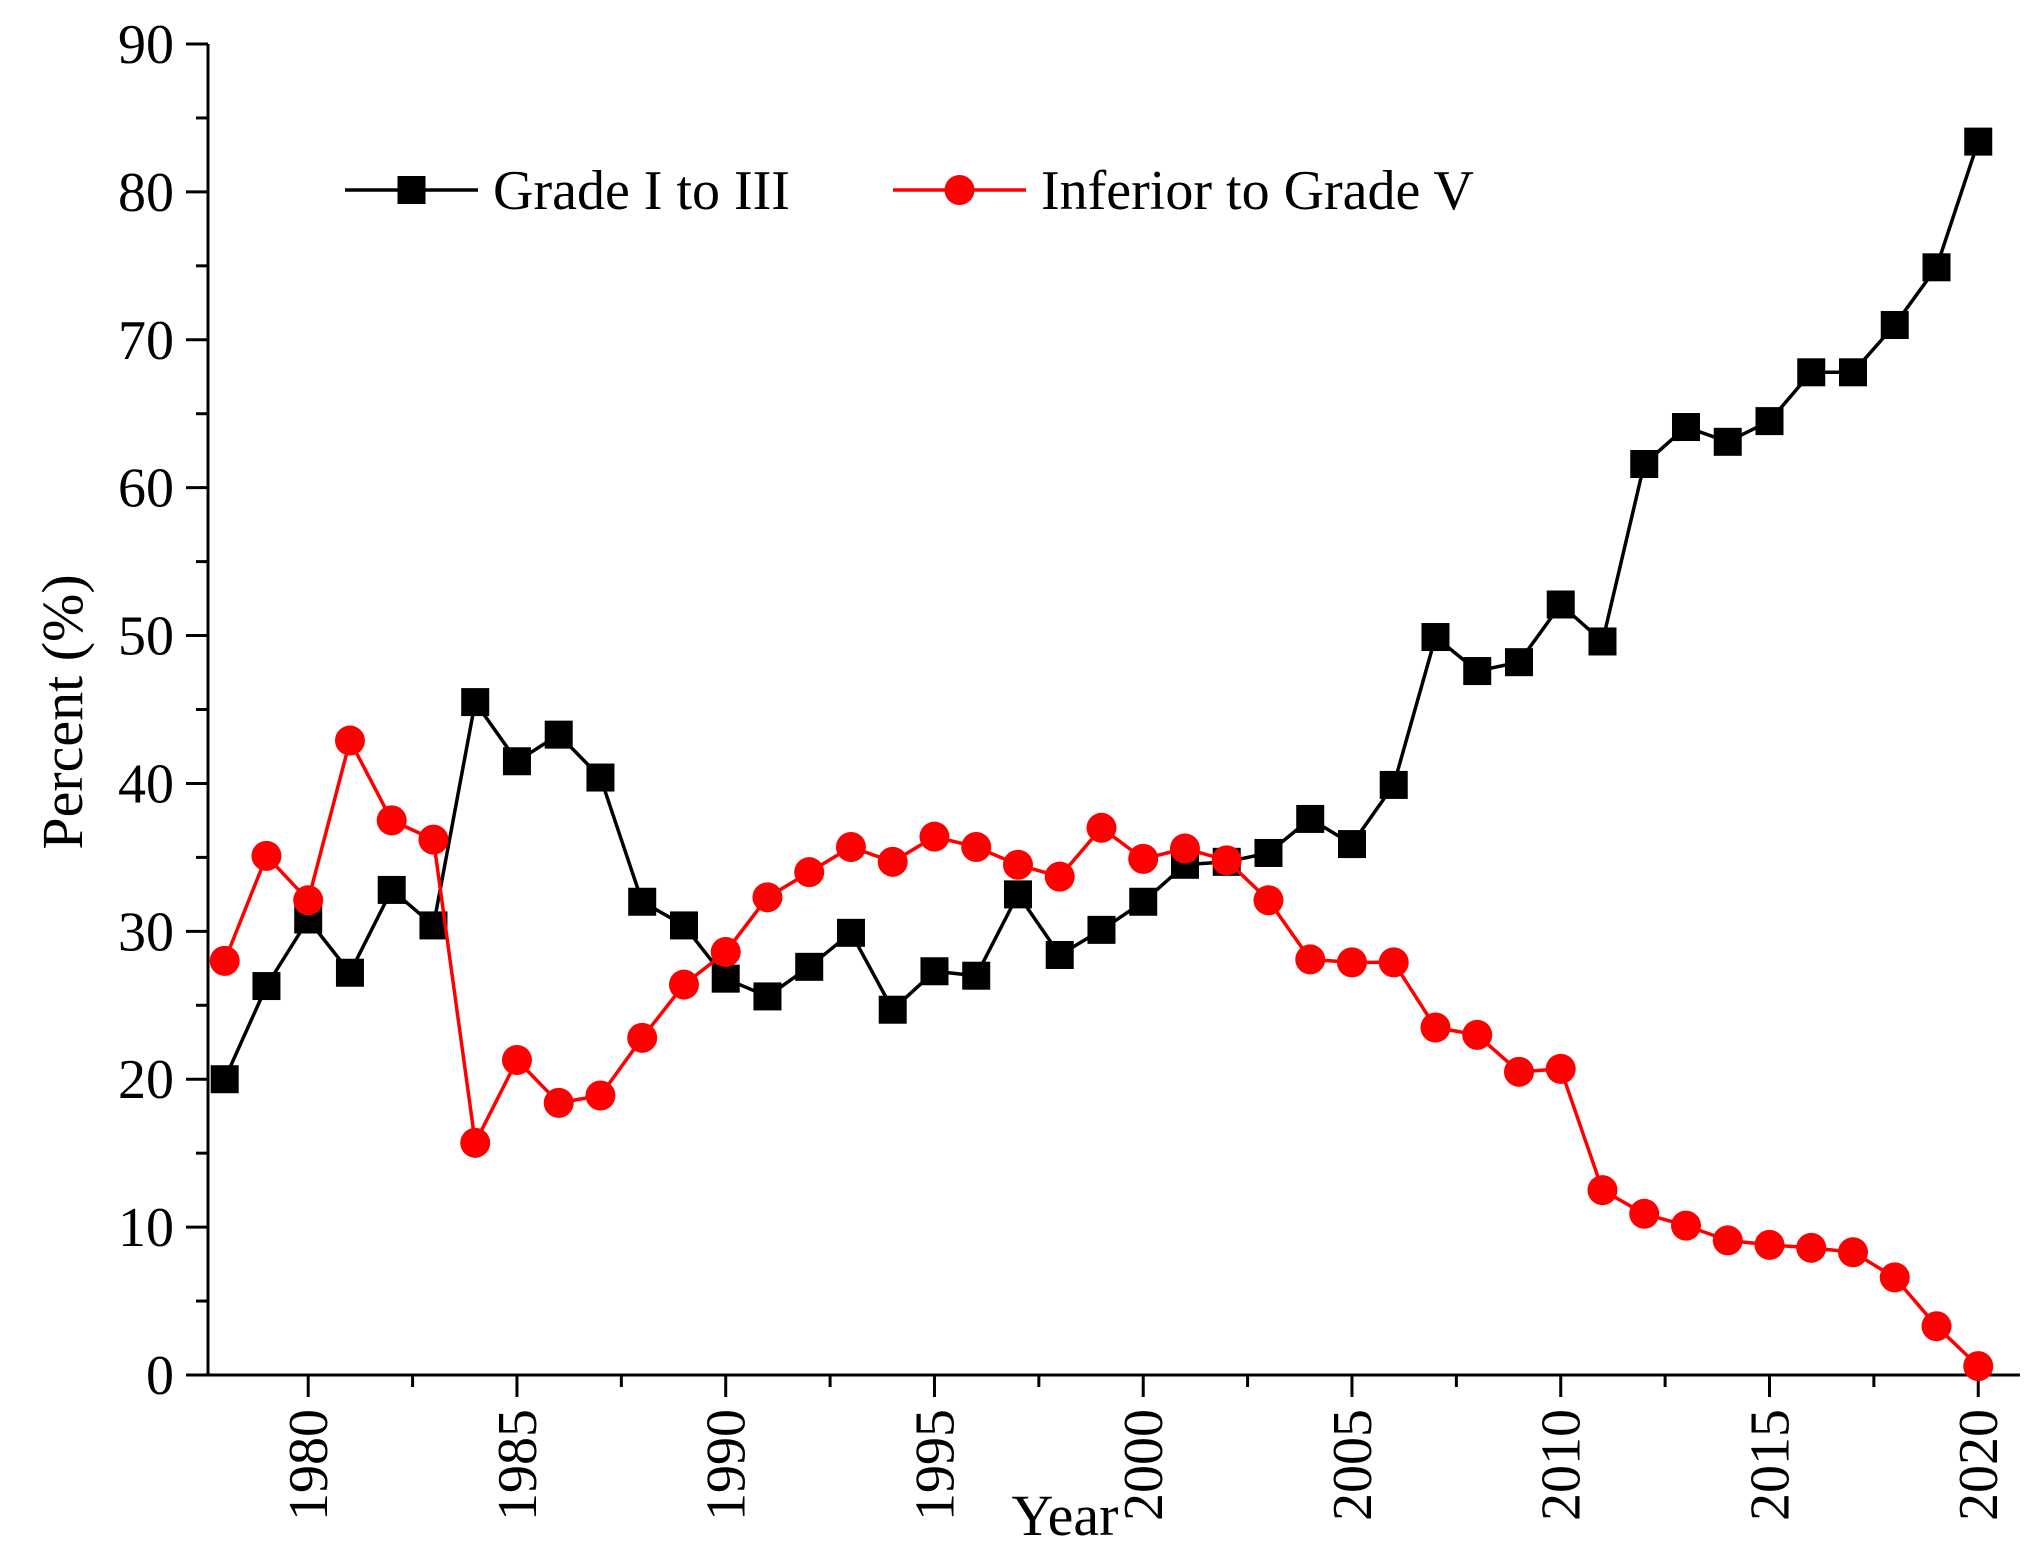  Describe the element at coordinates (146, 193) in the screenshot. I see `y-tick-label: 80` at that location.